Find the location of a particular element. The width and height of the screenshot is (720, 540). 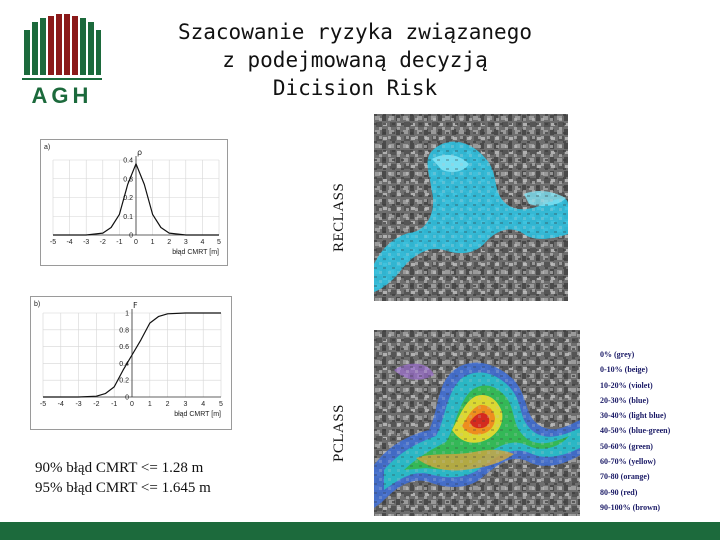

legend-item: 60-70% (yellow) is located at coordinates (628, 462).